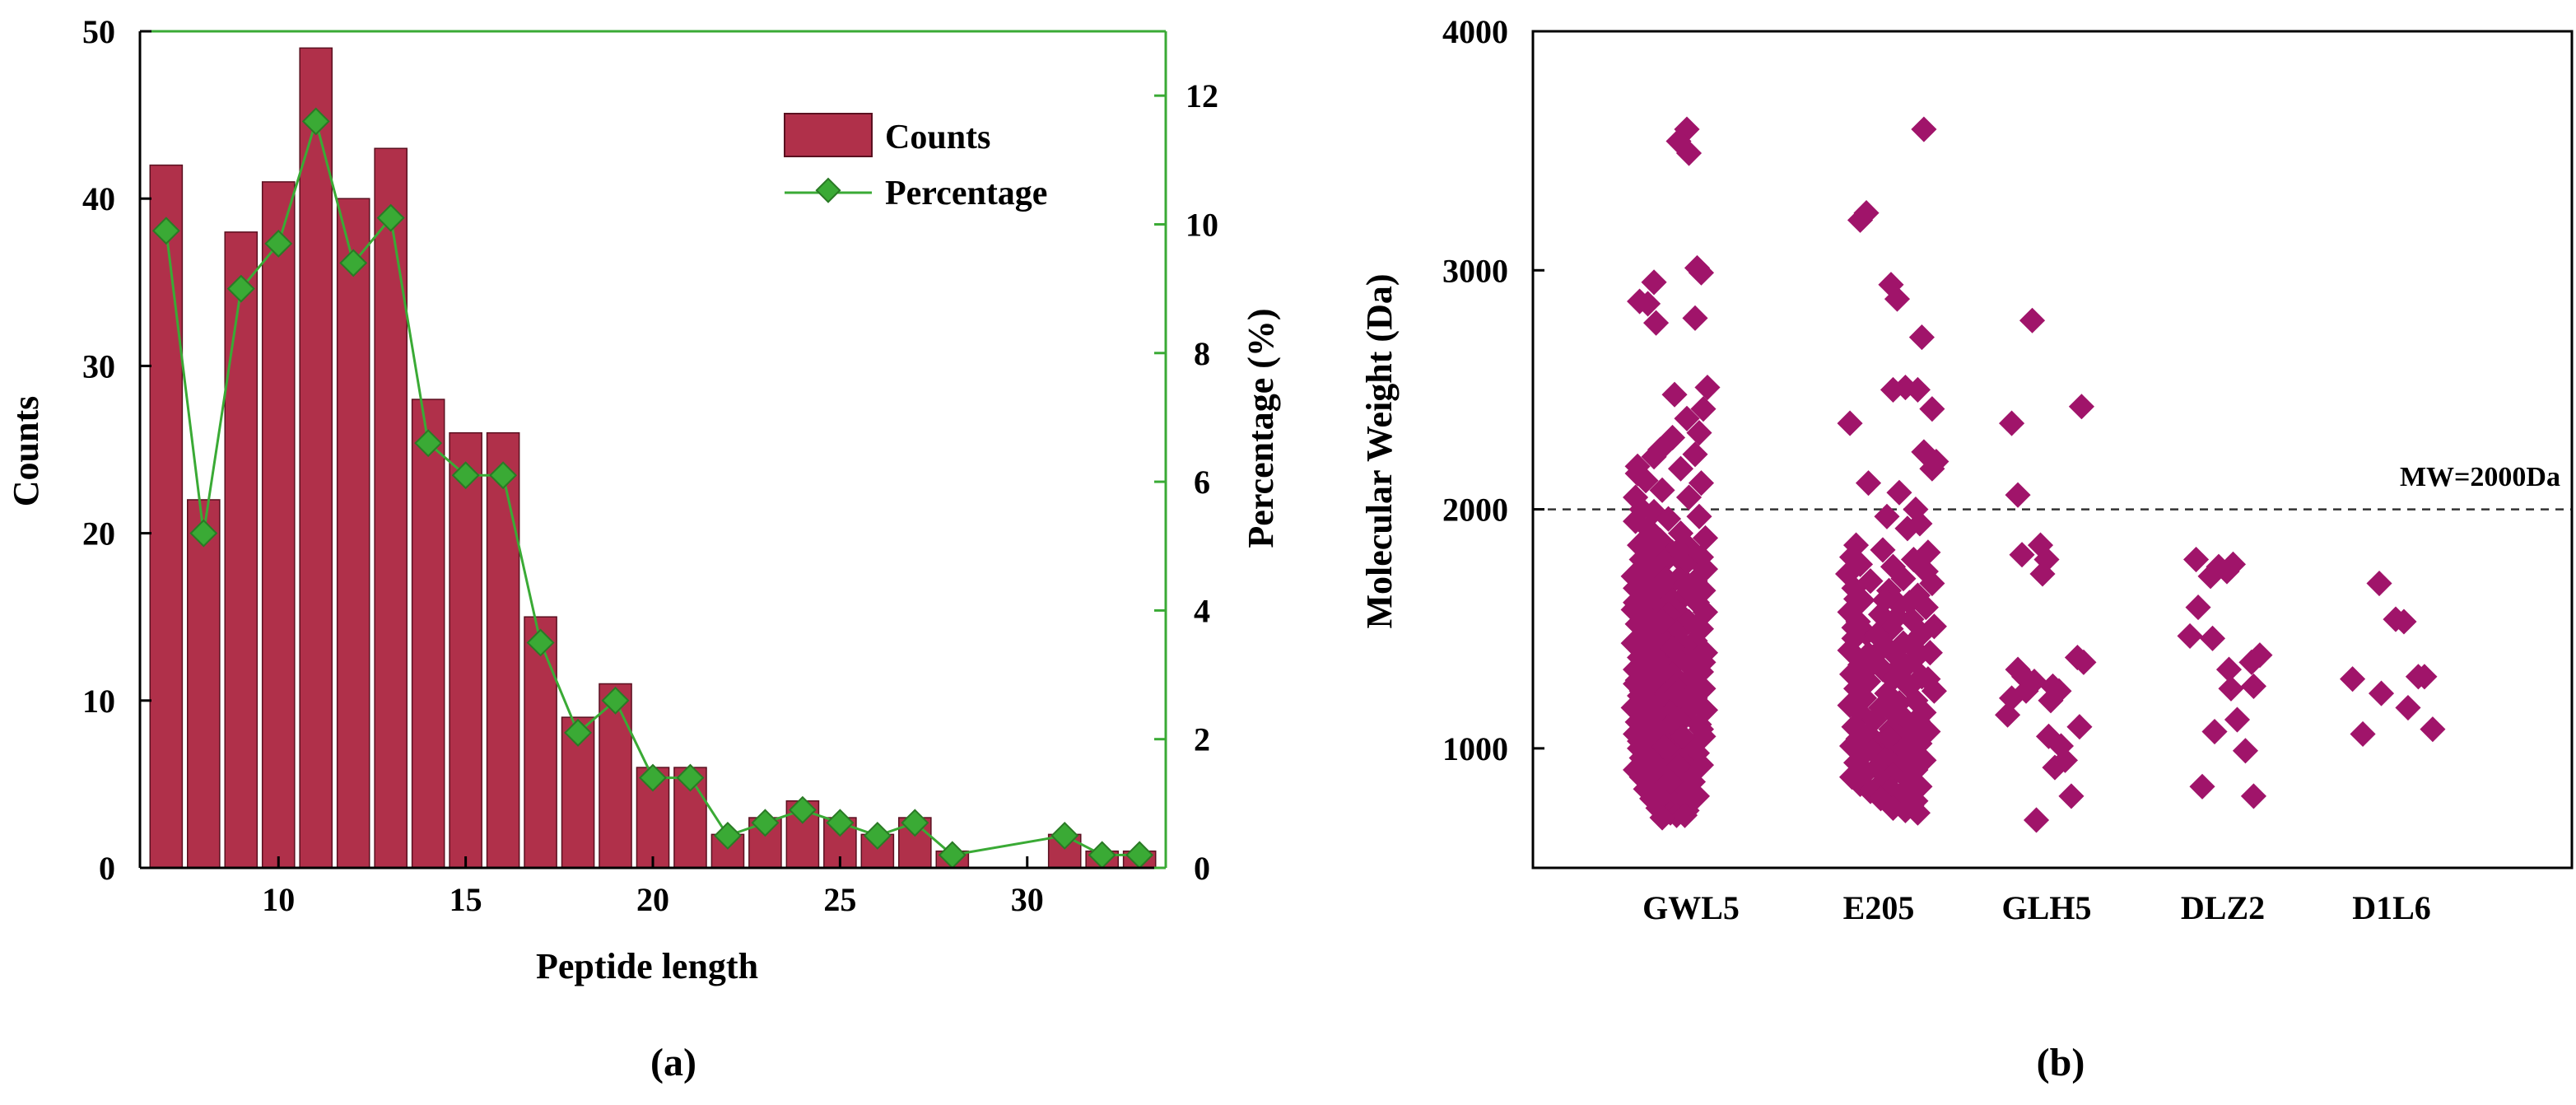 This screenshot has height=1105, width=2576. I want to click on mw-reference-label: MW=2000Da, so click(2480, 477).